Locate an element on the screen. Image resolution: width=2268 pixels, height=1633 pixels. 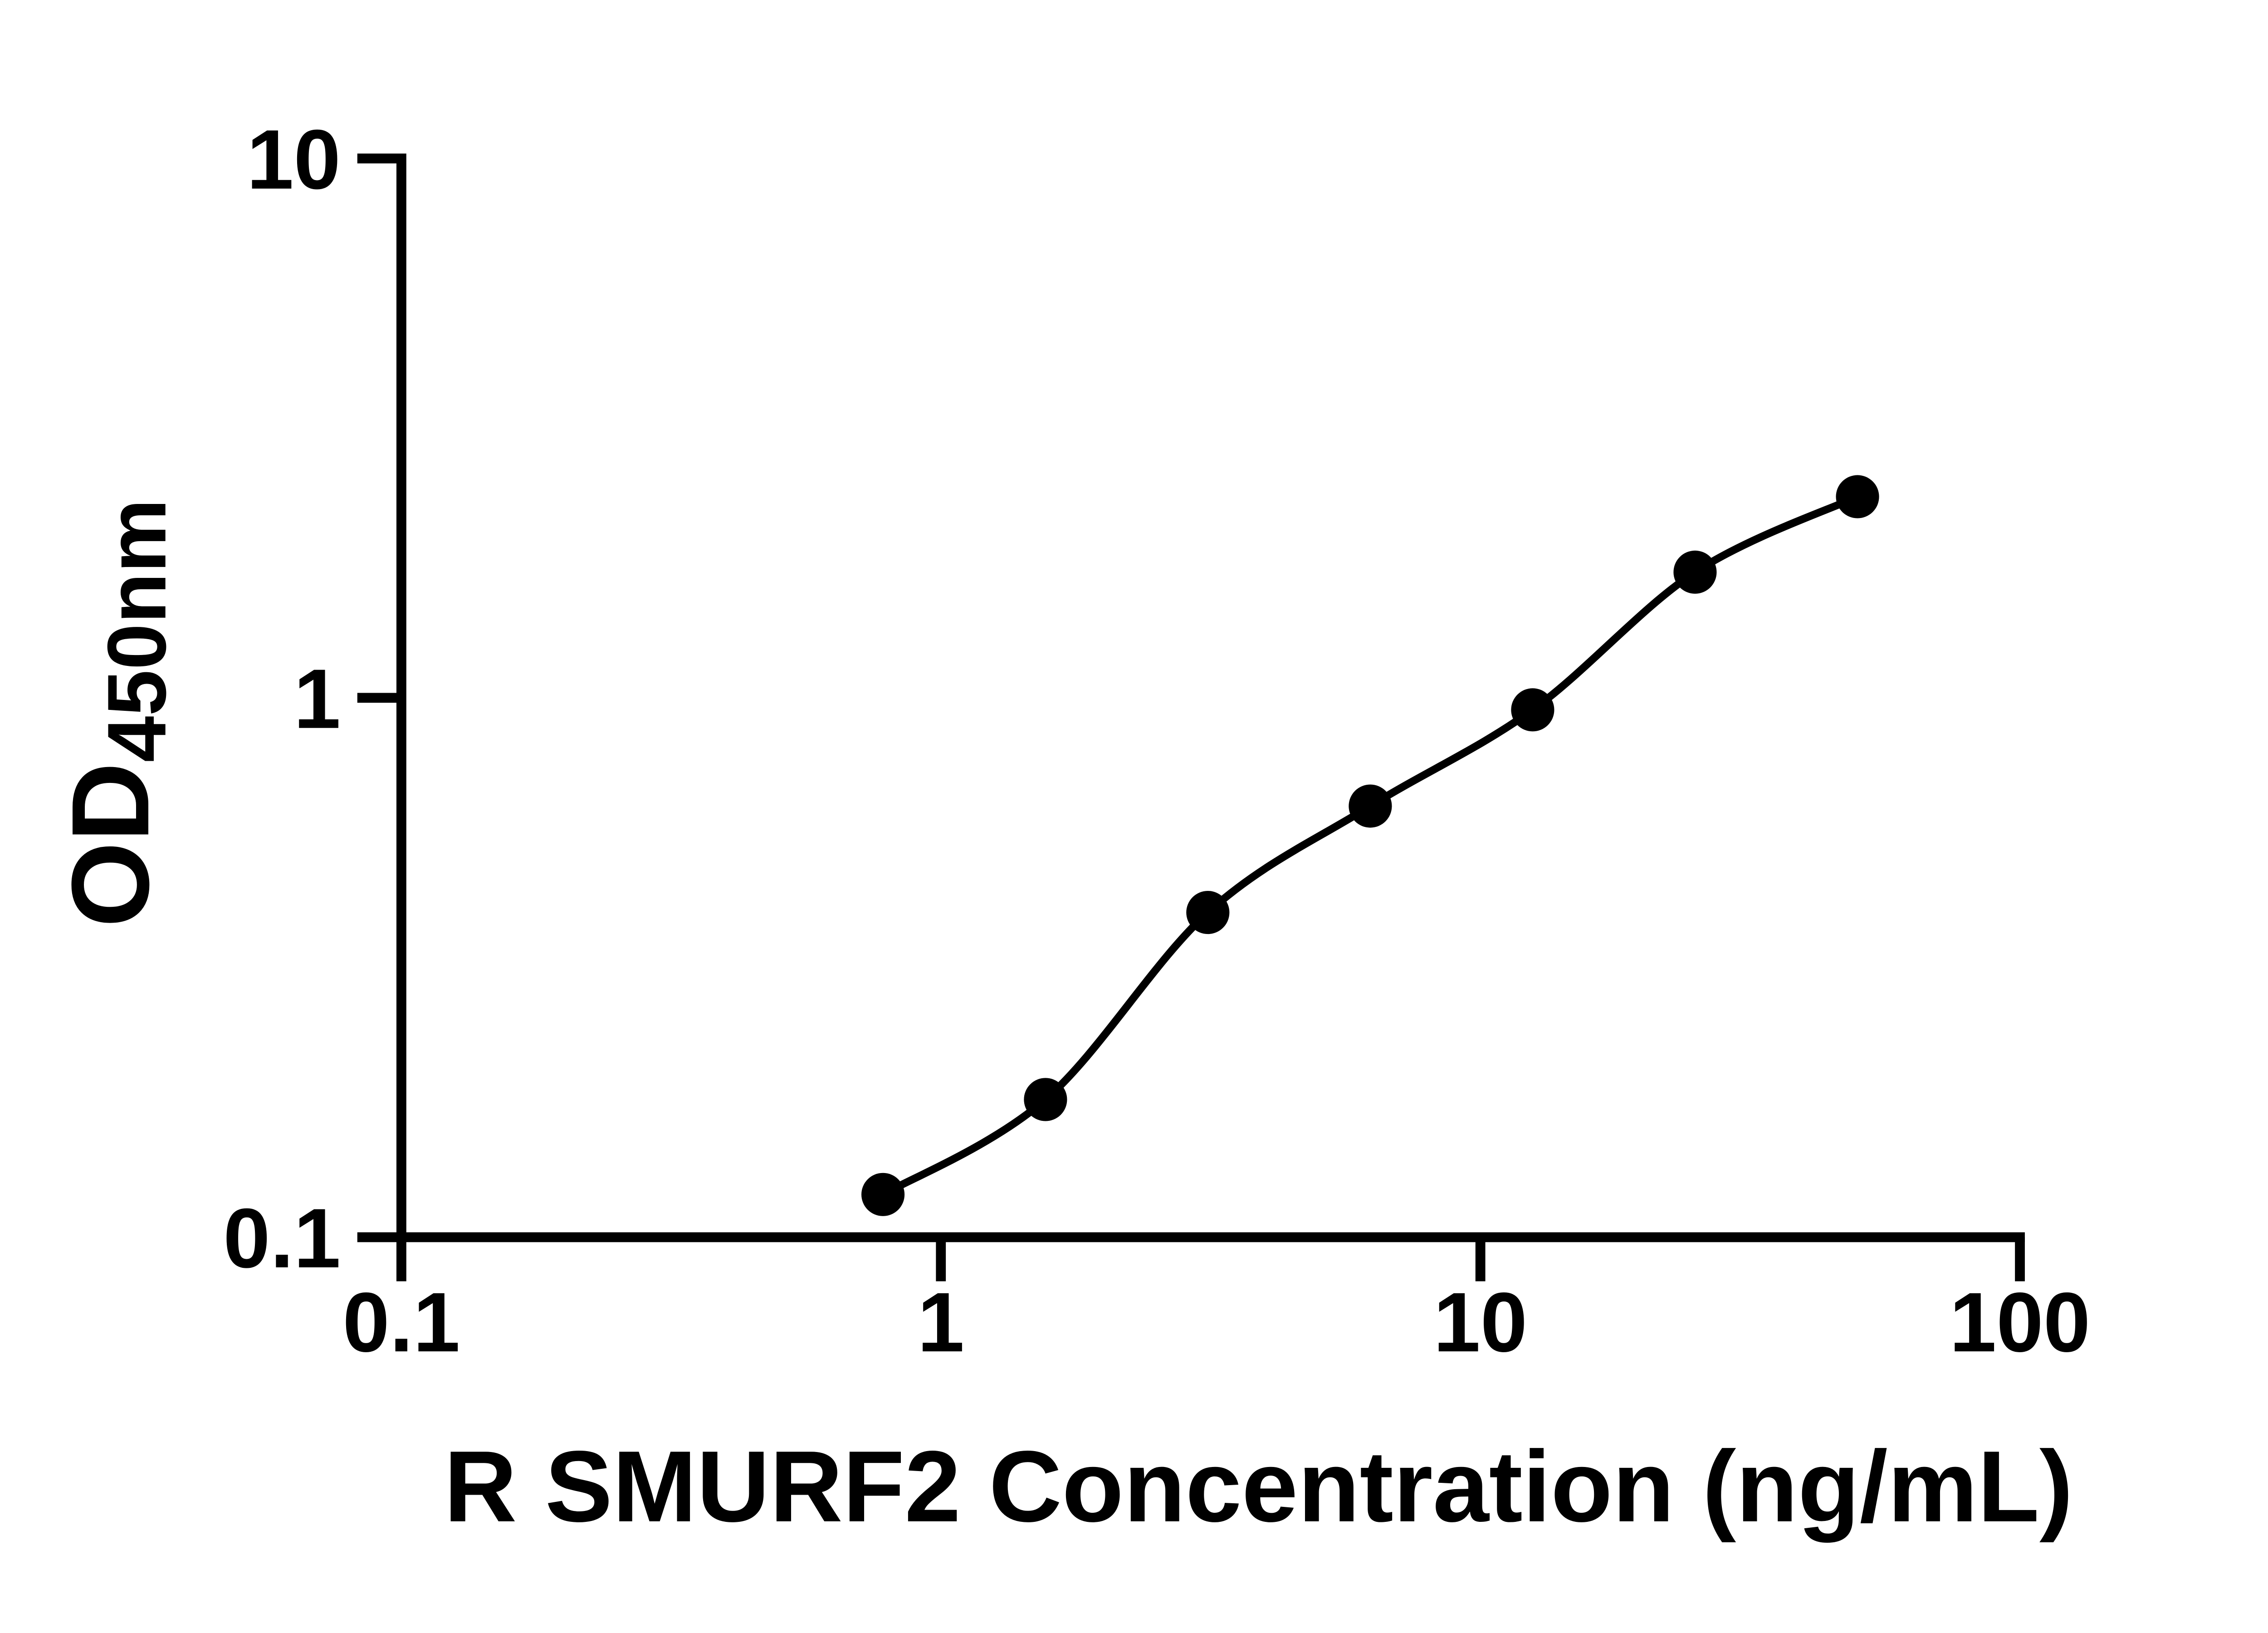
y-tick-label: 0.1 is located at coordinates (282, 1238).